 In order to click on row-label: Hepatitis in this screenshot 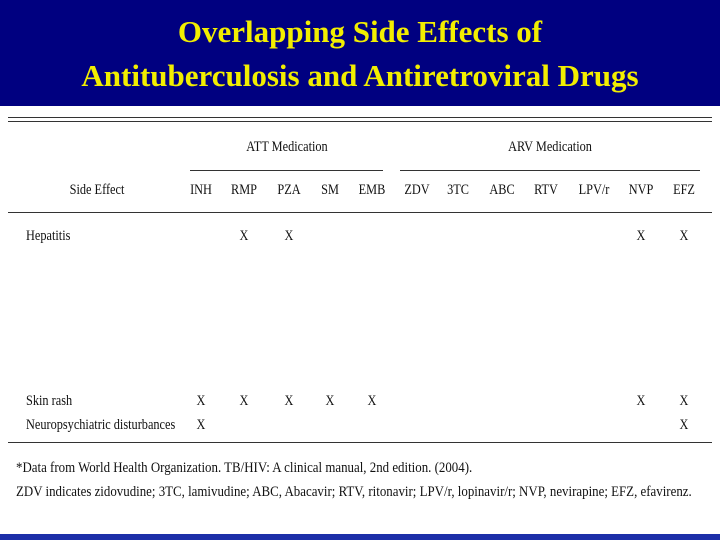, I will do `click(48, 236)`.